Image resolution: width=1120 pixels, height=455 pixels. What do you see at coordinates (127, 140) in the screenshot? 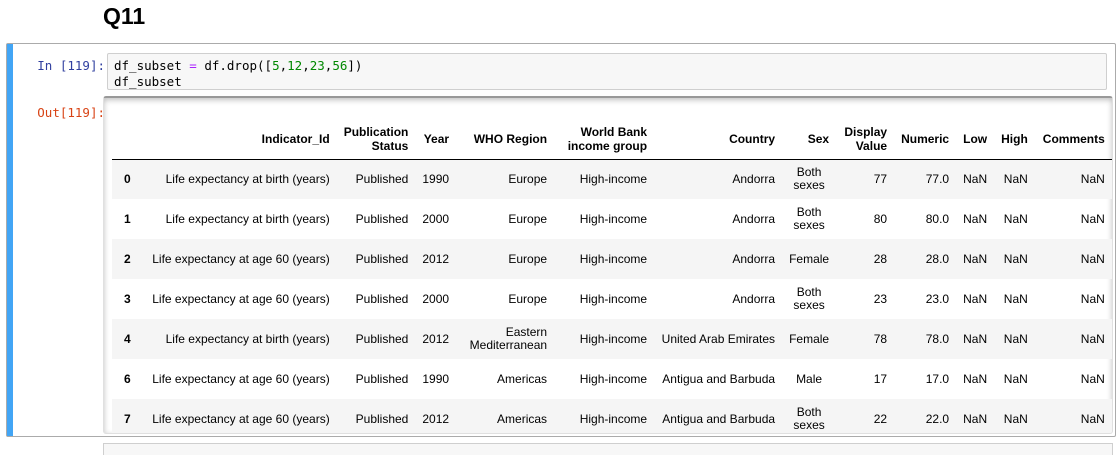
I see `index-header` at bounding box center [127, 140].